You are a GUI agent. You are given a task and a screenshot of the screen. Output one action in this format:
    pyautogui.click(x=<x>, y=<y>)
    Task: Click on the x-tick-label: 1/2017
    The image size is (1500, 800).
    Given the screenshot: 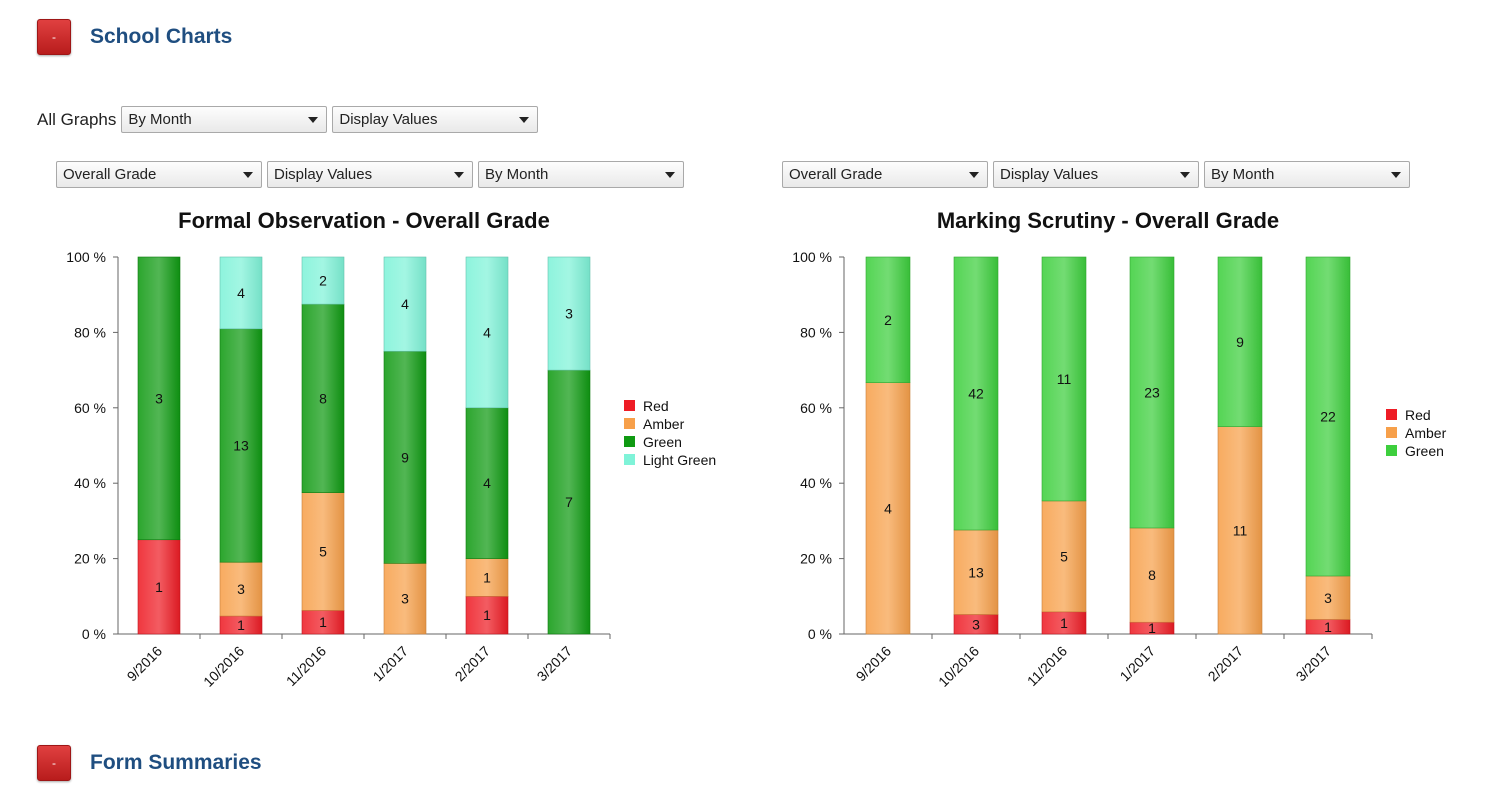 What is the action you would take?
    pyautogui.click(x=391, y=664)
    